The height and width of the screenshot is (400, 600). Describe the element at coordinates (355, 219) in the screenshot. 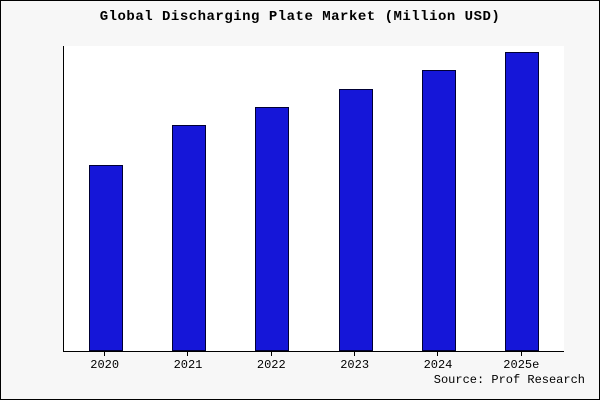

I see `bar-2023` at that location.